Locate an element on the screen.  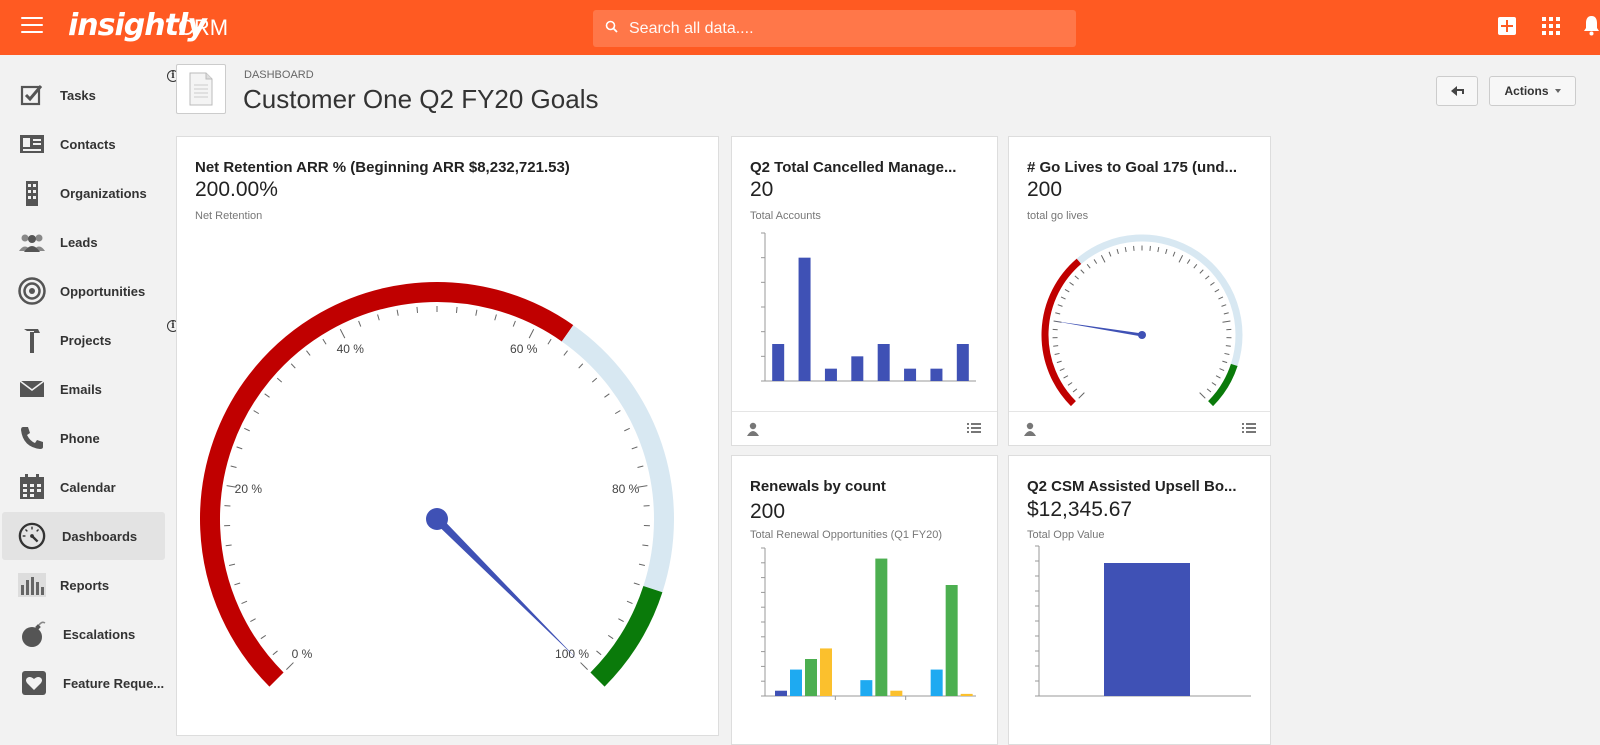
sidebar-item-calendar: Calendar is located at coordinates (82, 487).